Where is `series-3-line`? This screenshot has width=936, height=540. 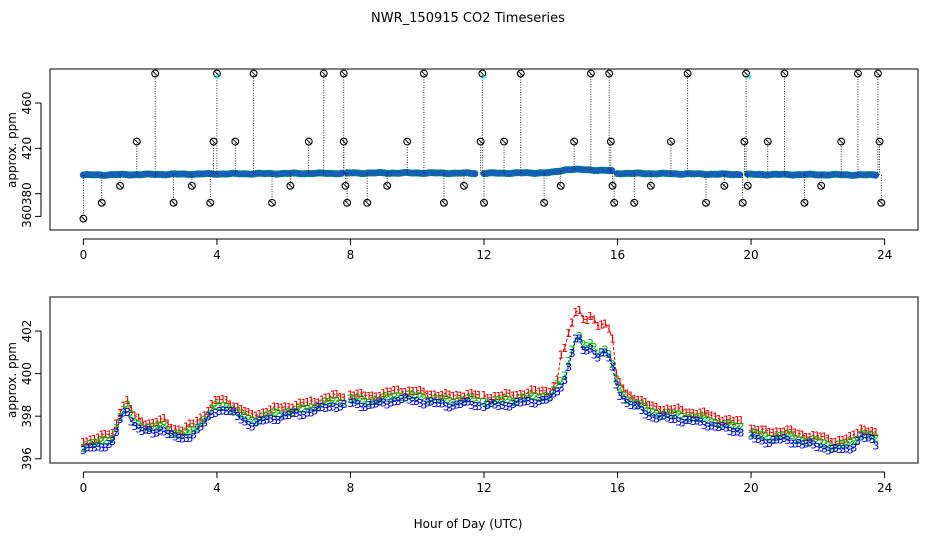
series-3-line is located at coordinates (214, 427).